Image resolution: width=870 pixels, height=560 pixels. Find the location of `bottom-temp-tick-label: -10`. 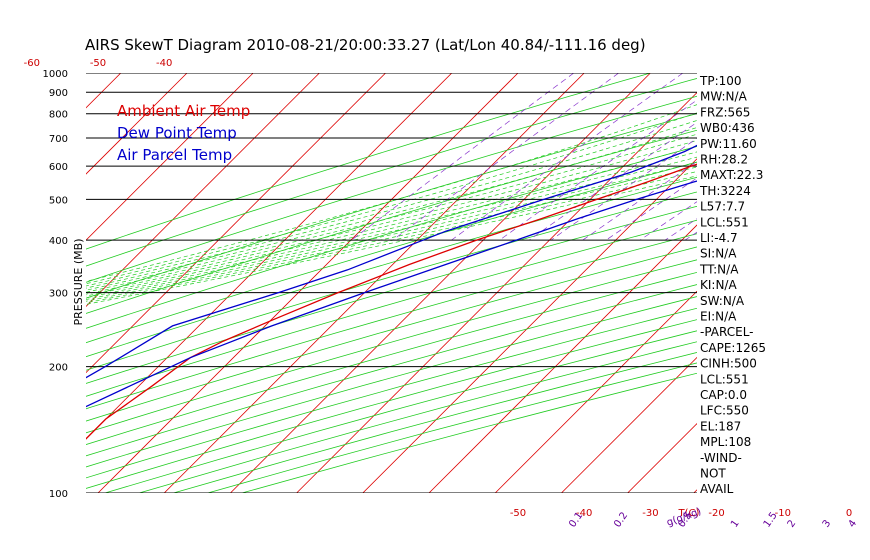

bottom-temp-tick-label: -10 is located at coordinates (783, 513).